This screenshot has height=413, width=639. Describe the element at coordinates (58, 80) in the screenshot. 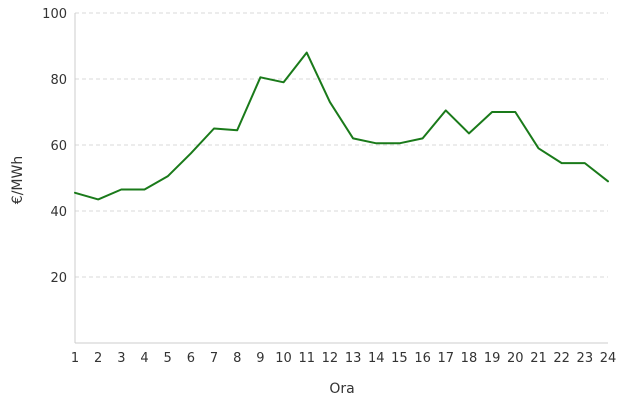

I see `y-tick-label: 80` at that location.